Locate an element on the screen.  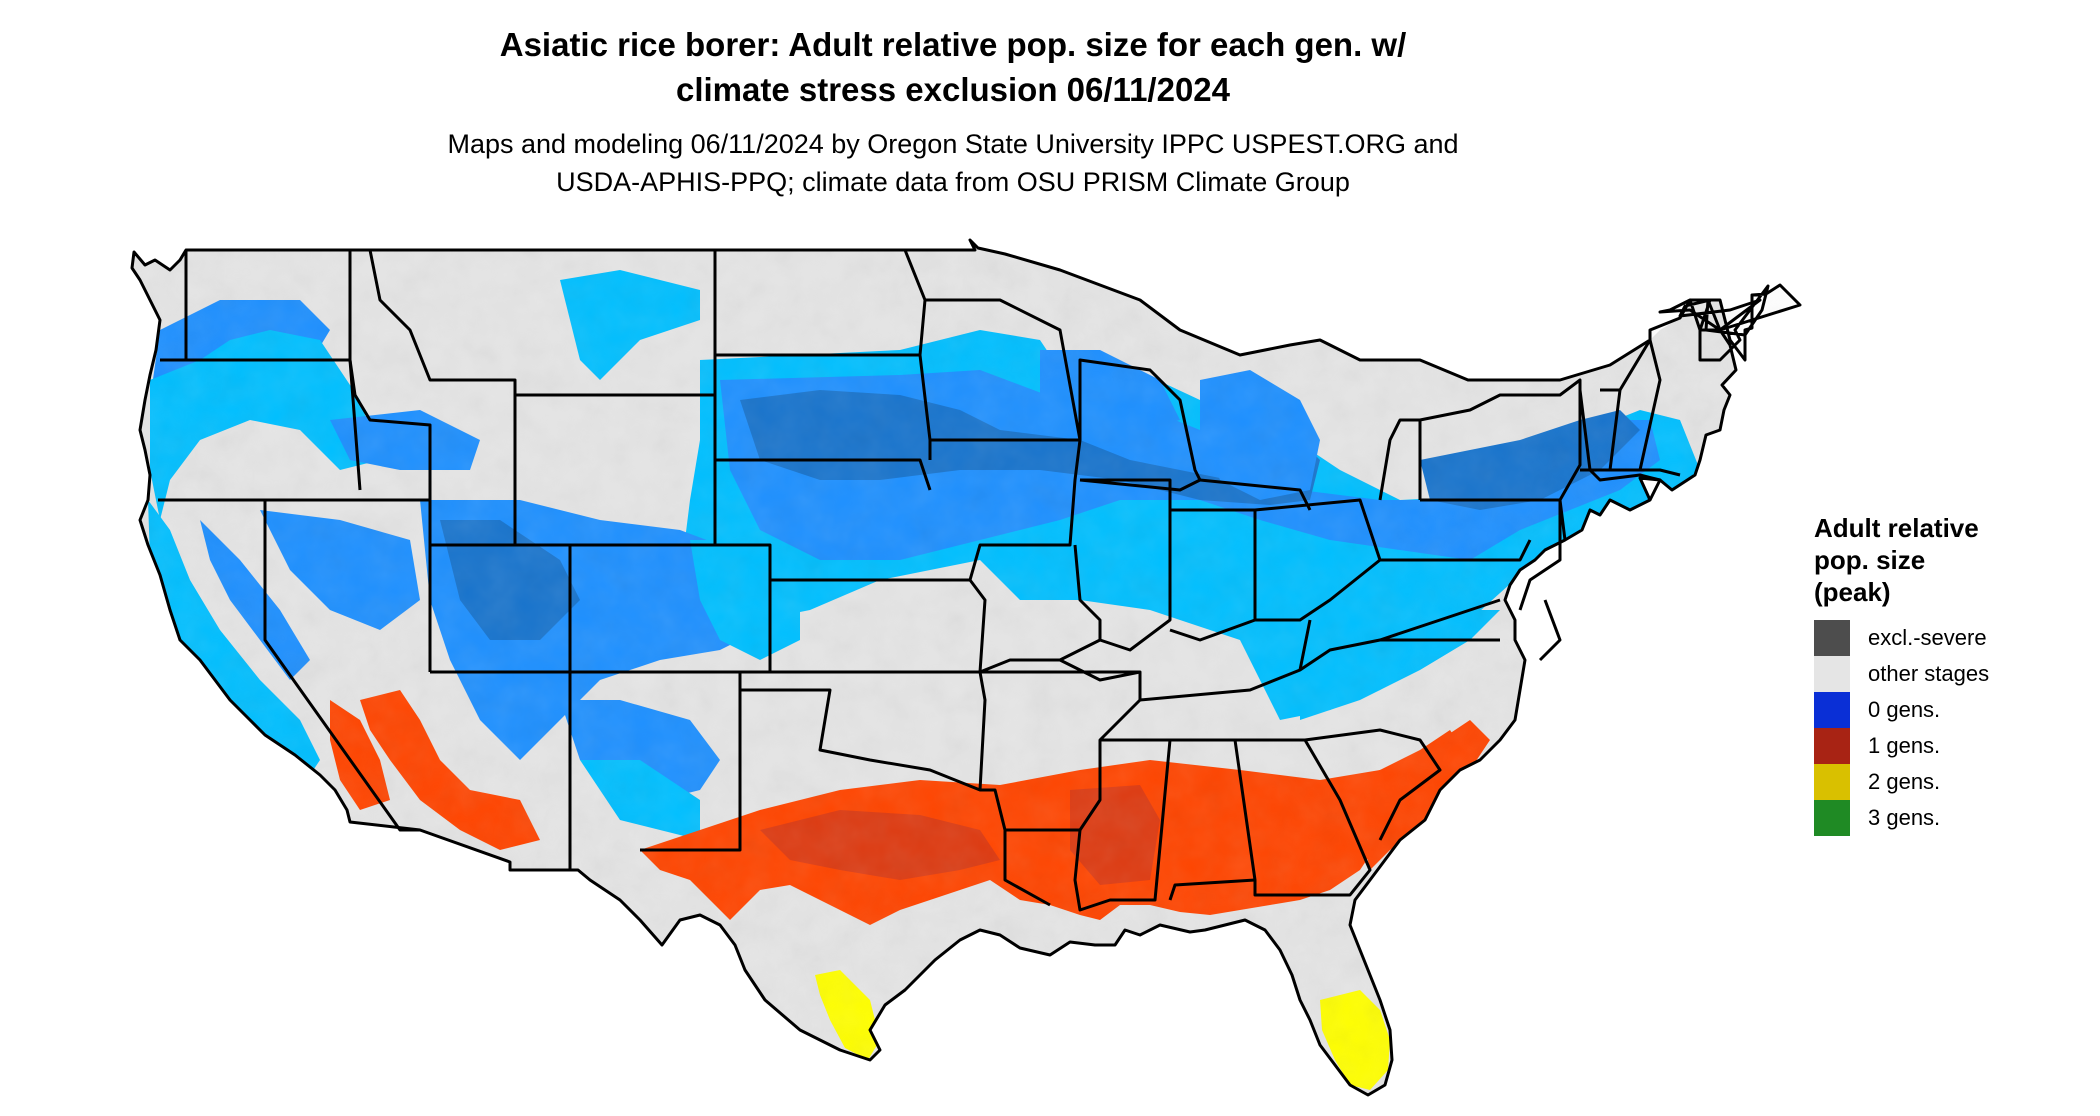
legend-title: Adult relative pop. size (peak) is located at coordinates (1929, 560).